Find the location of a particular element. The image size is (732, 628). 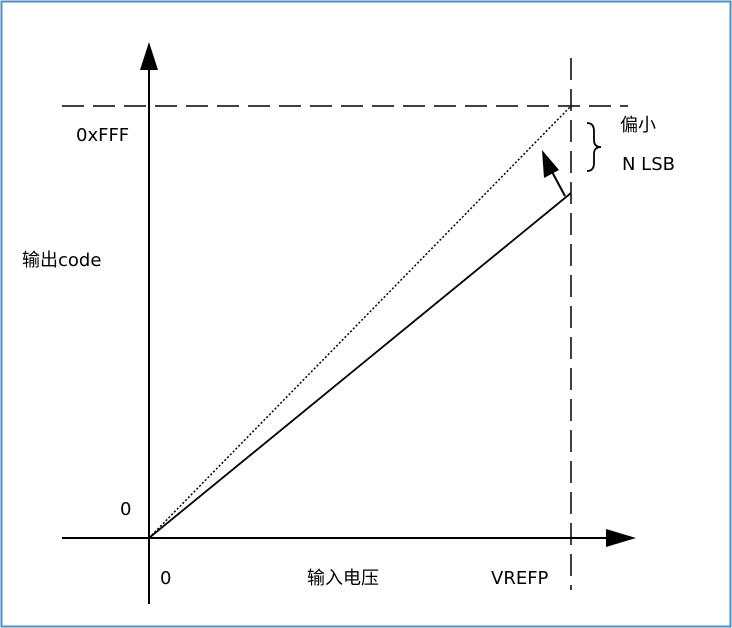

x-ref-label: VREFP is located at coordinates (520, 578).